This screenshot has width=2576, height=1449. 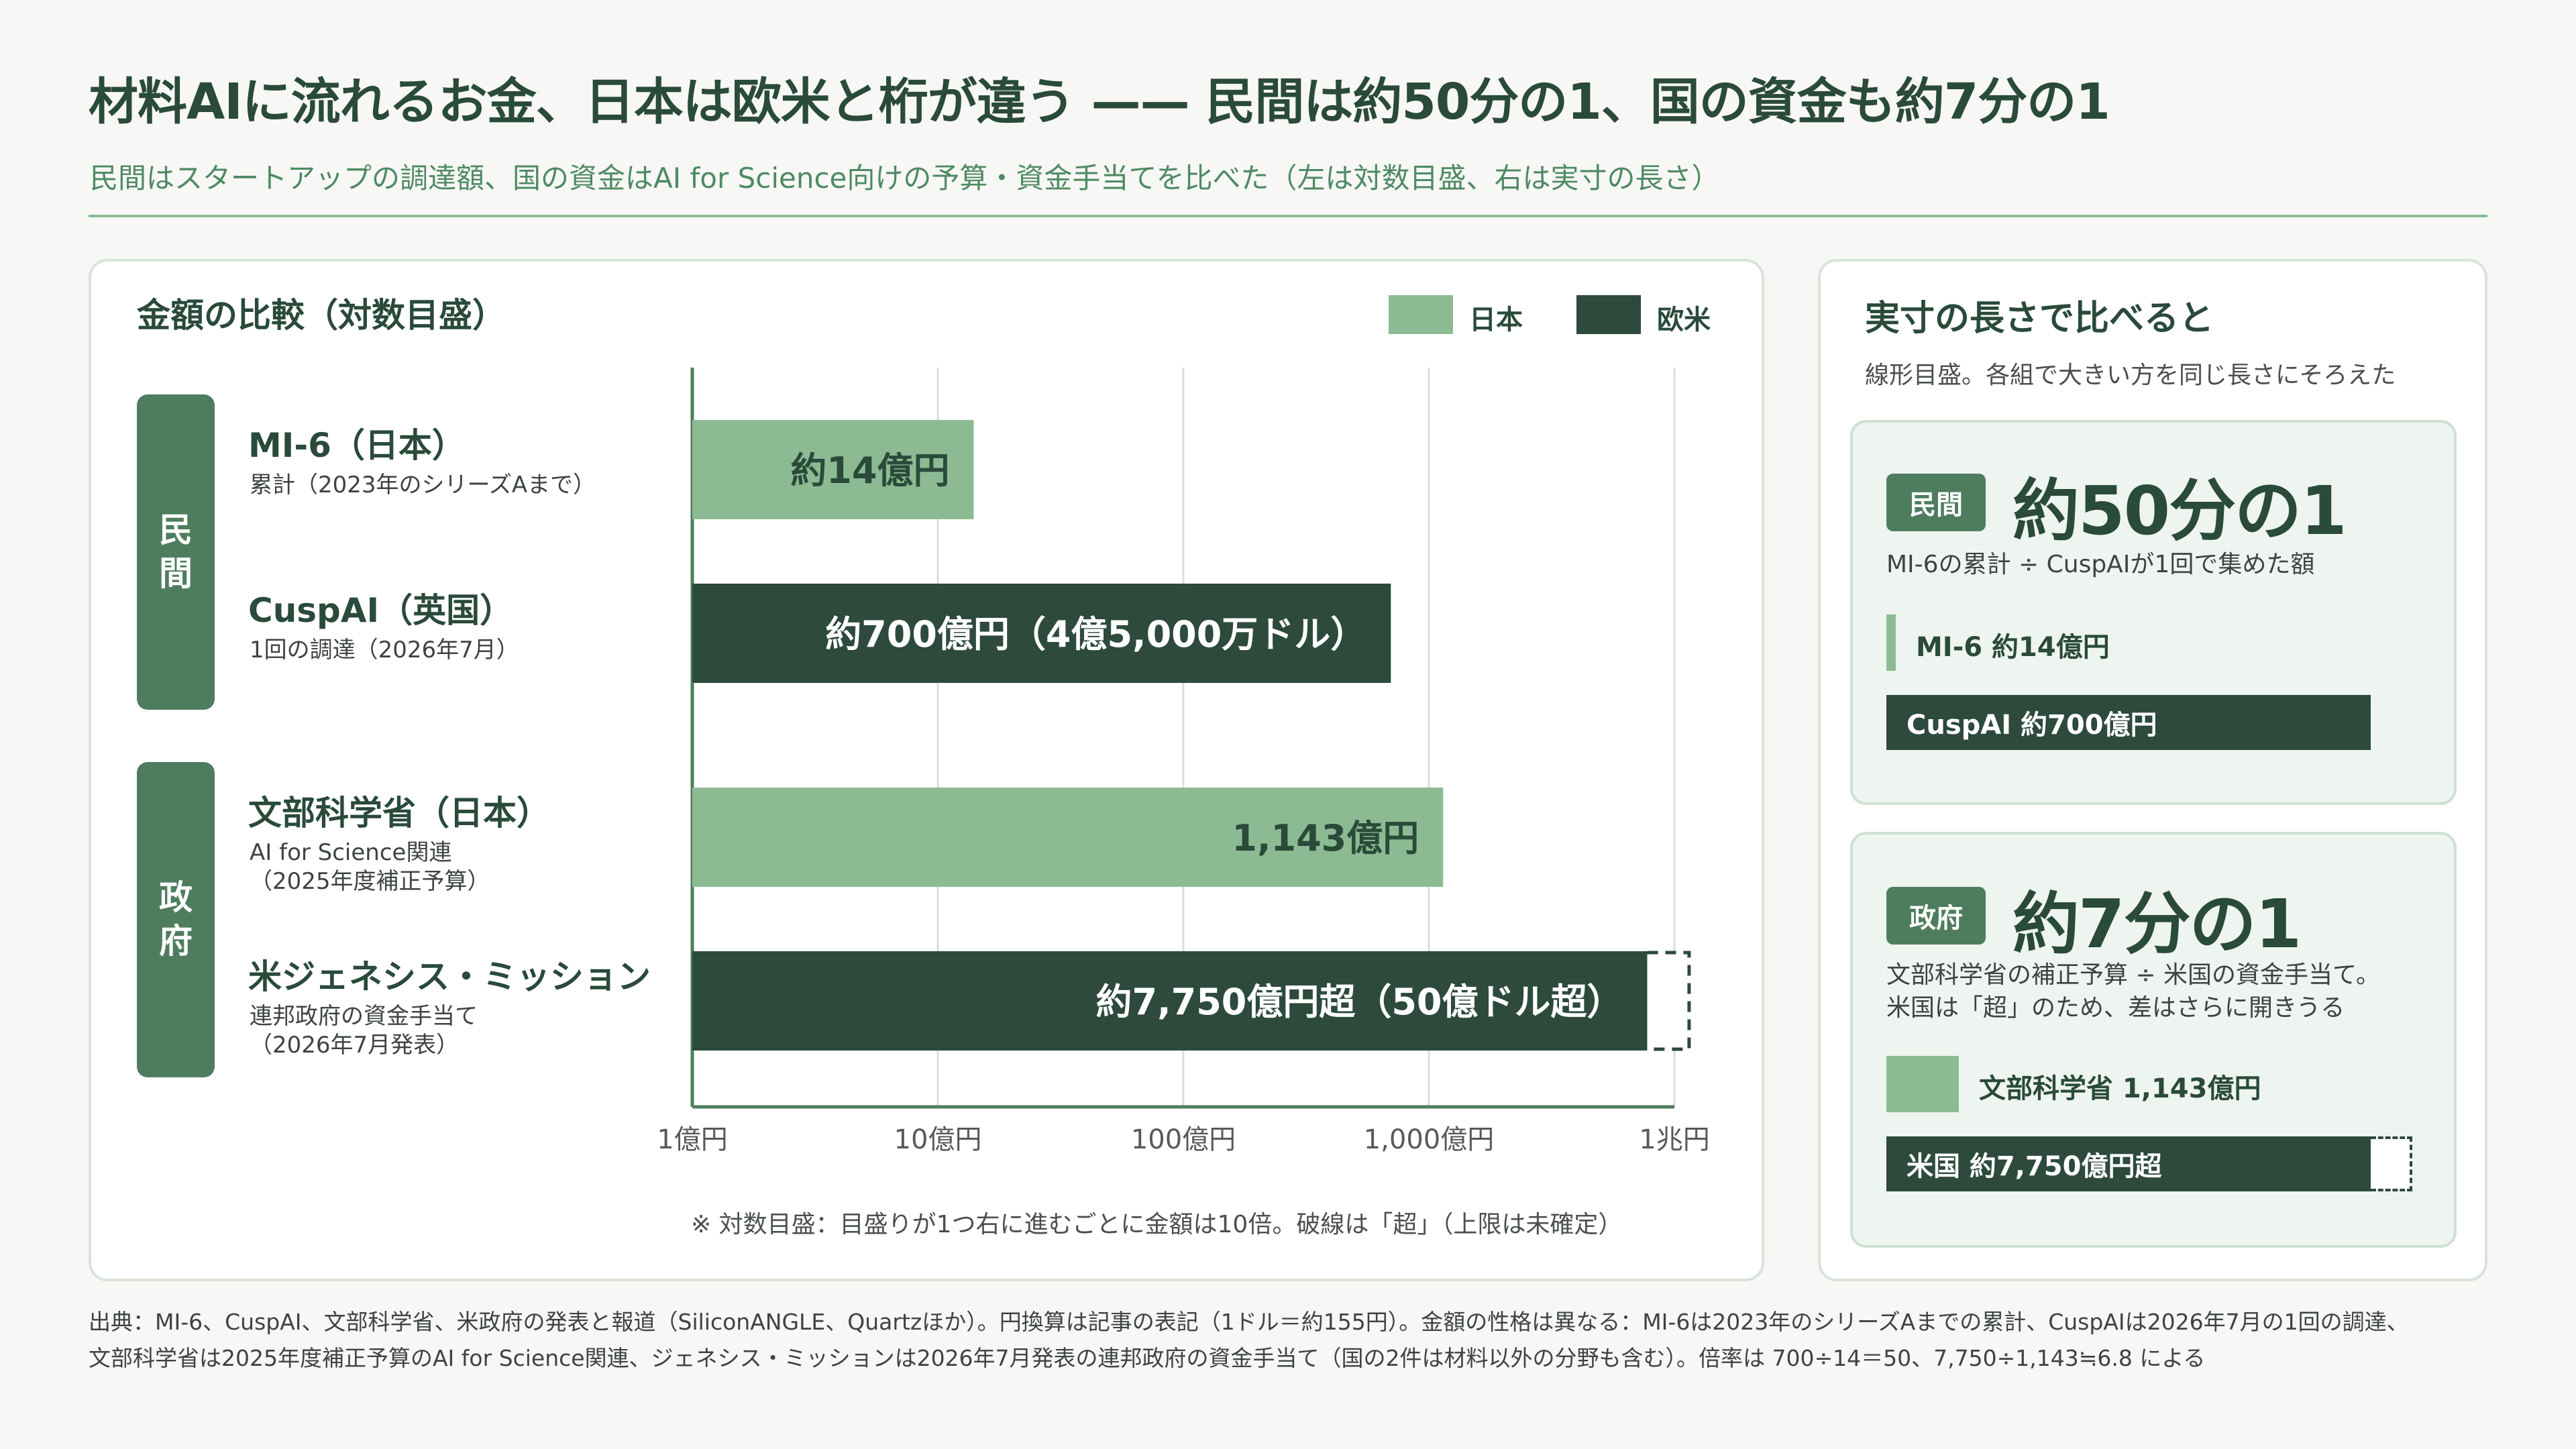 What do you see at coordinates (370, 867) in the screenshot?
I see `row-note-mext: AI for Science関連 （2025年度補正予算）` at bounding box center [370, 867].